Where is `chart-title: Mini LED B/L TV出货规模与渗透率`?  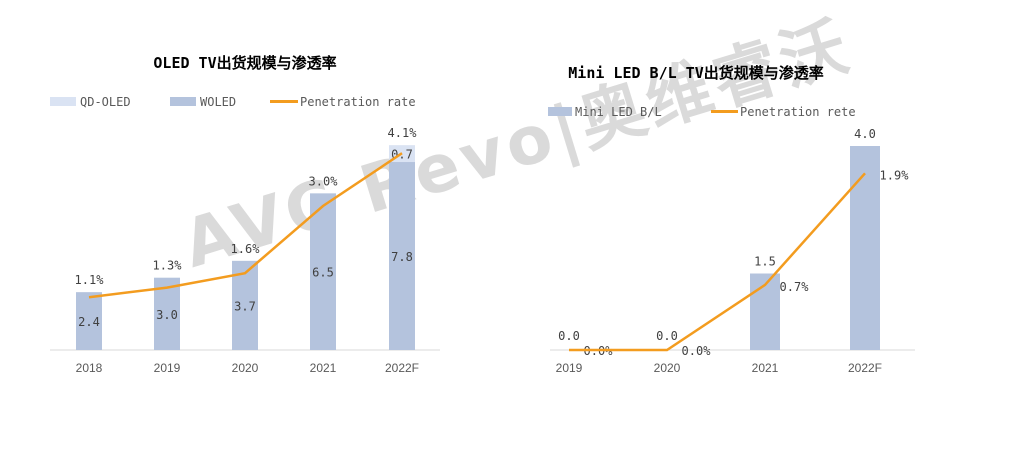
chart-title: Mini LED B/L TV出货规模与渗透率 is located at coordinates (695, 73).